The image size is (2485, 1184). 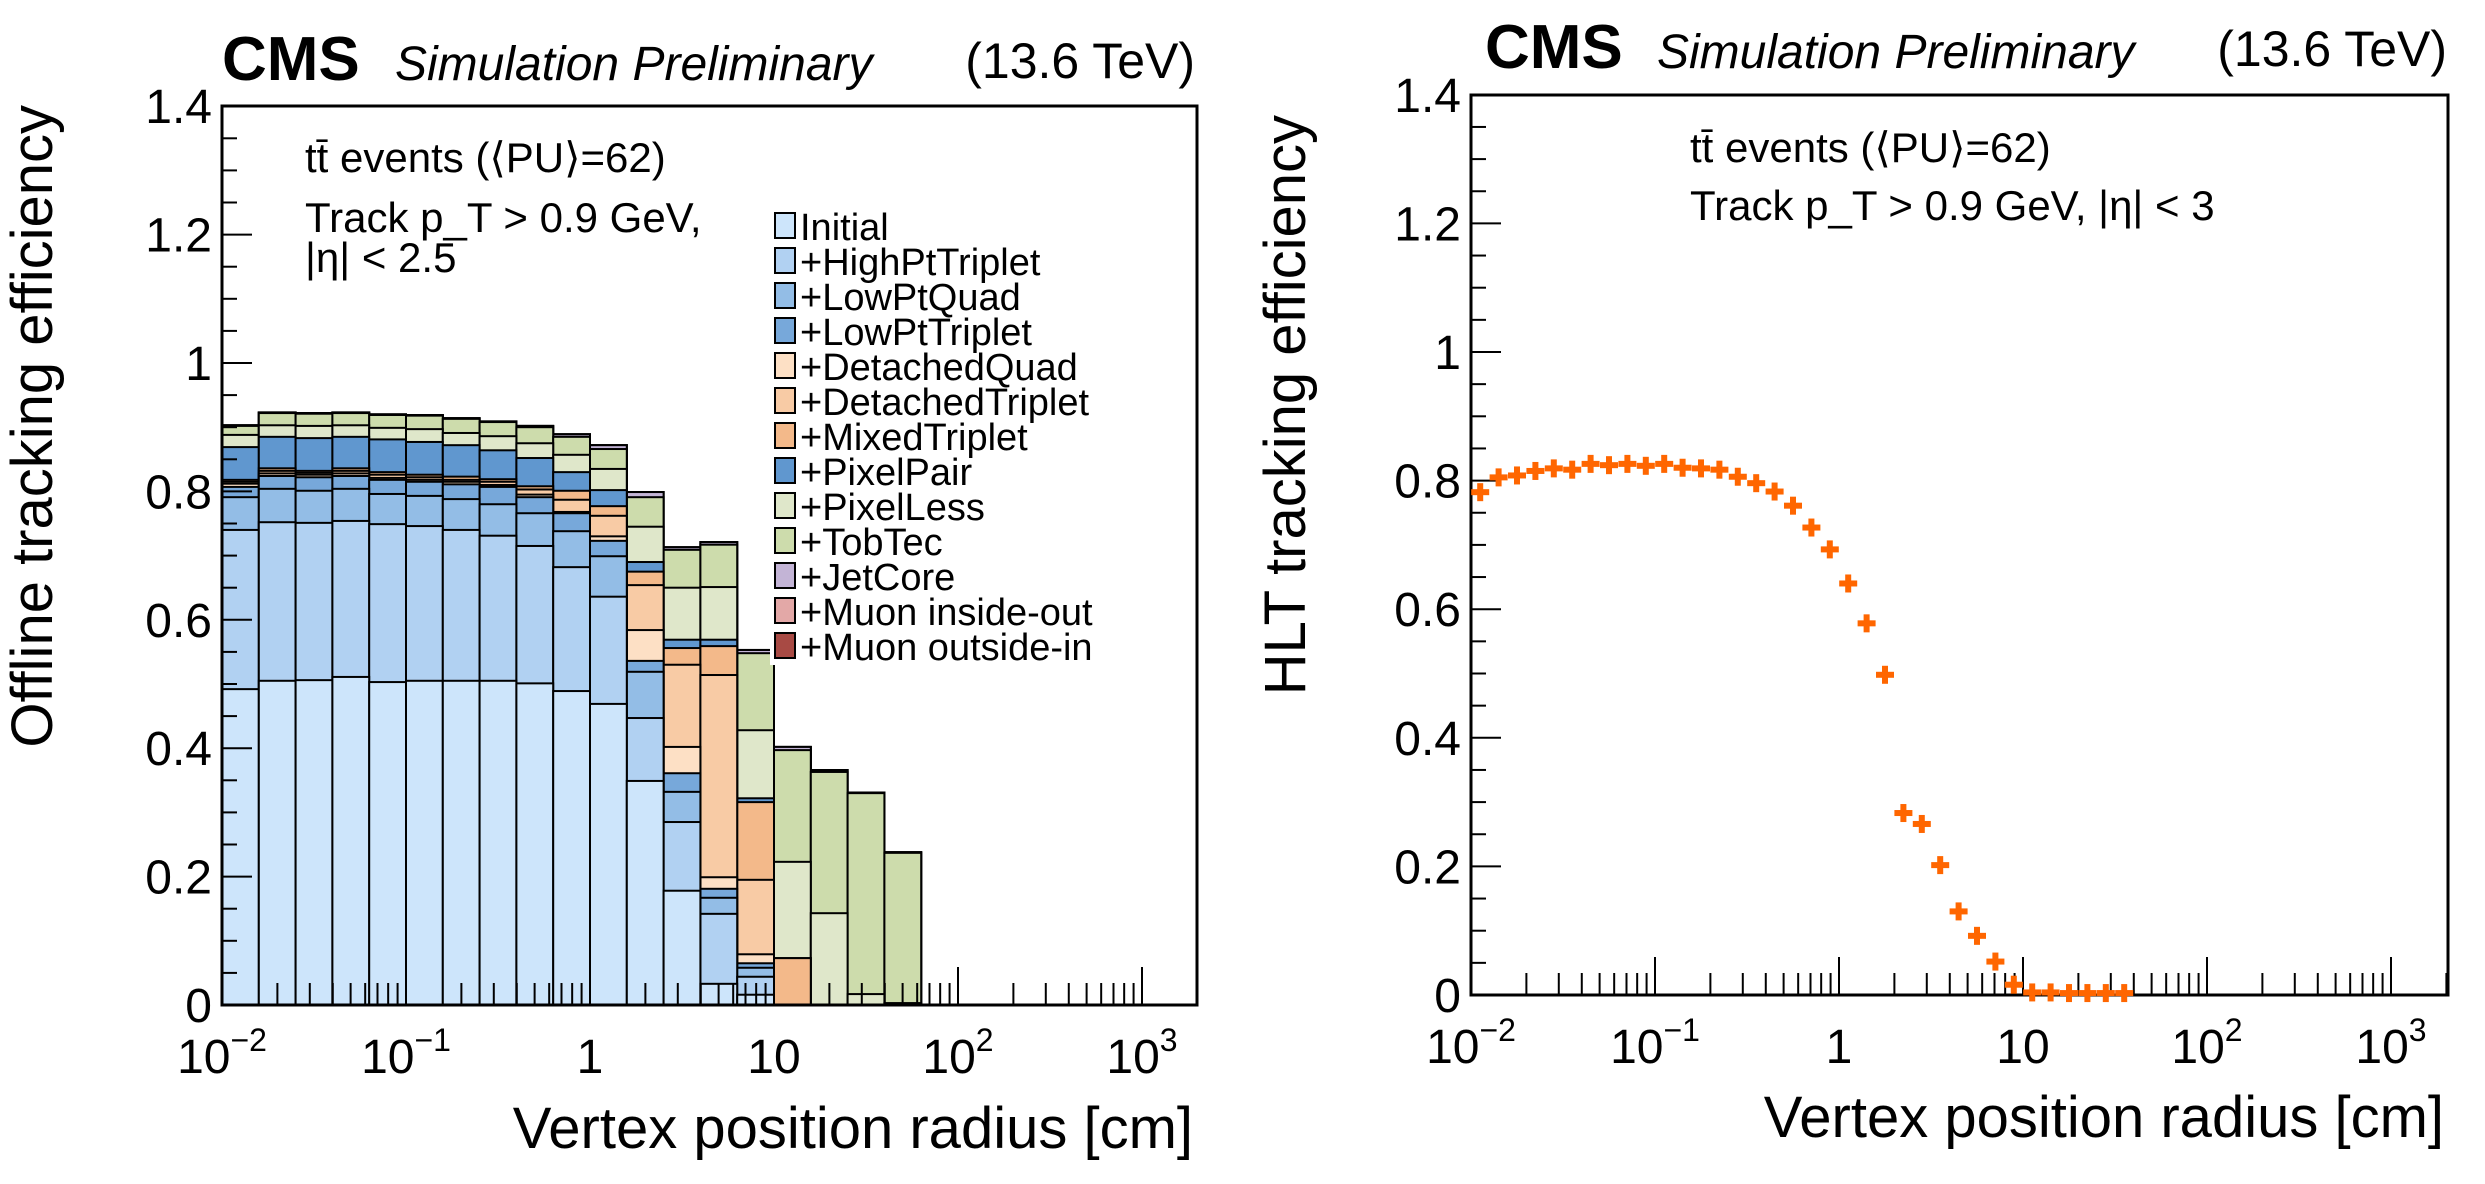 What do you see at coordinates (503, 217) in the screenshot?
I see `annotation-pt-cut: Track p_T > 0.9 GeV,` at bounding box center [503, 217].